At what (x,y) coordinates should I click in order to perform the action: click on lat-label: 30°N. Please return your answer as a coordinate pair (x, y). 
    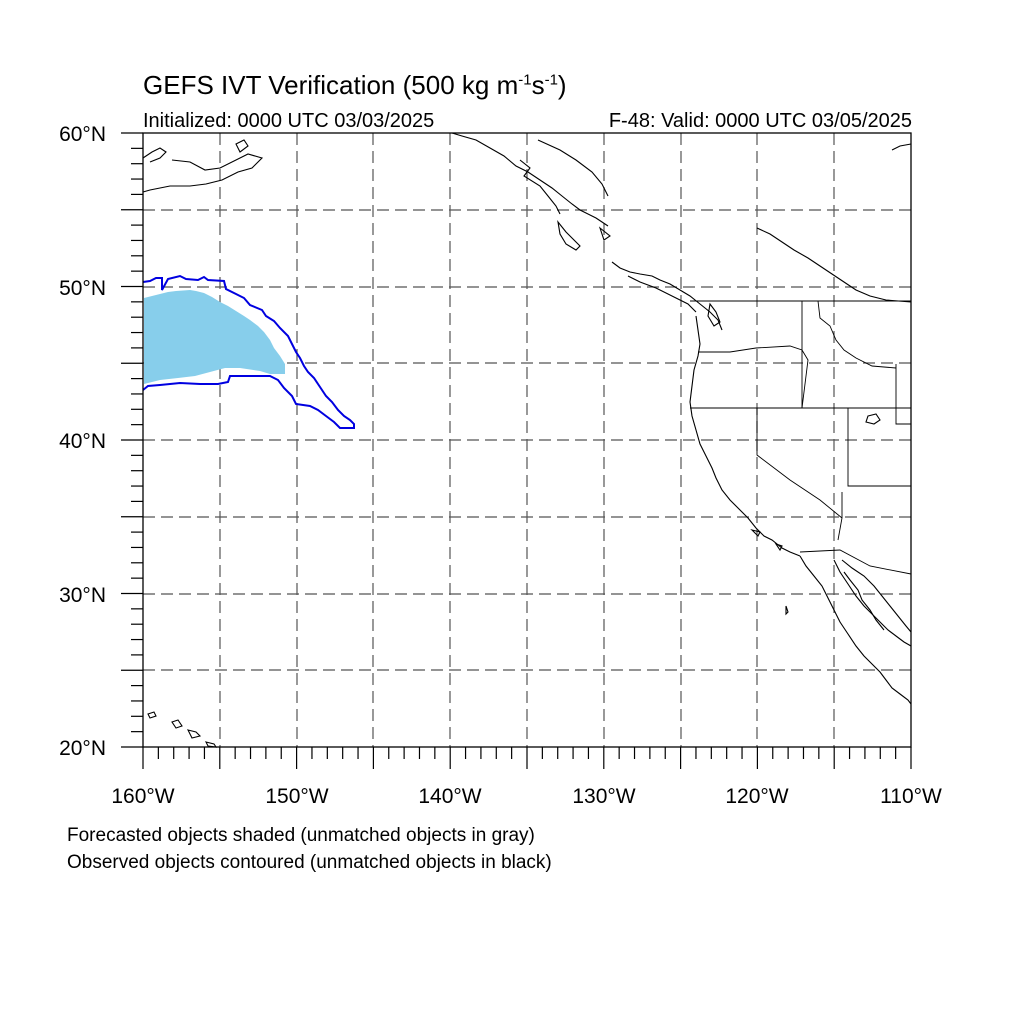
    Looking at the image, I should click on (82, 595).